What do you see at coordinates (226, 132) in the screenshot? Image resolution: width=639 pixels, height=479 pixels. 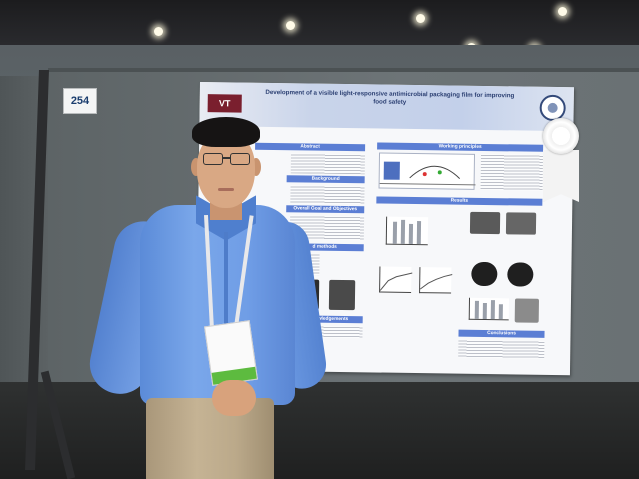 I see `hair` at bounding box center [226, 132].